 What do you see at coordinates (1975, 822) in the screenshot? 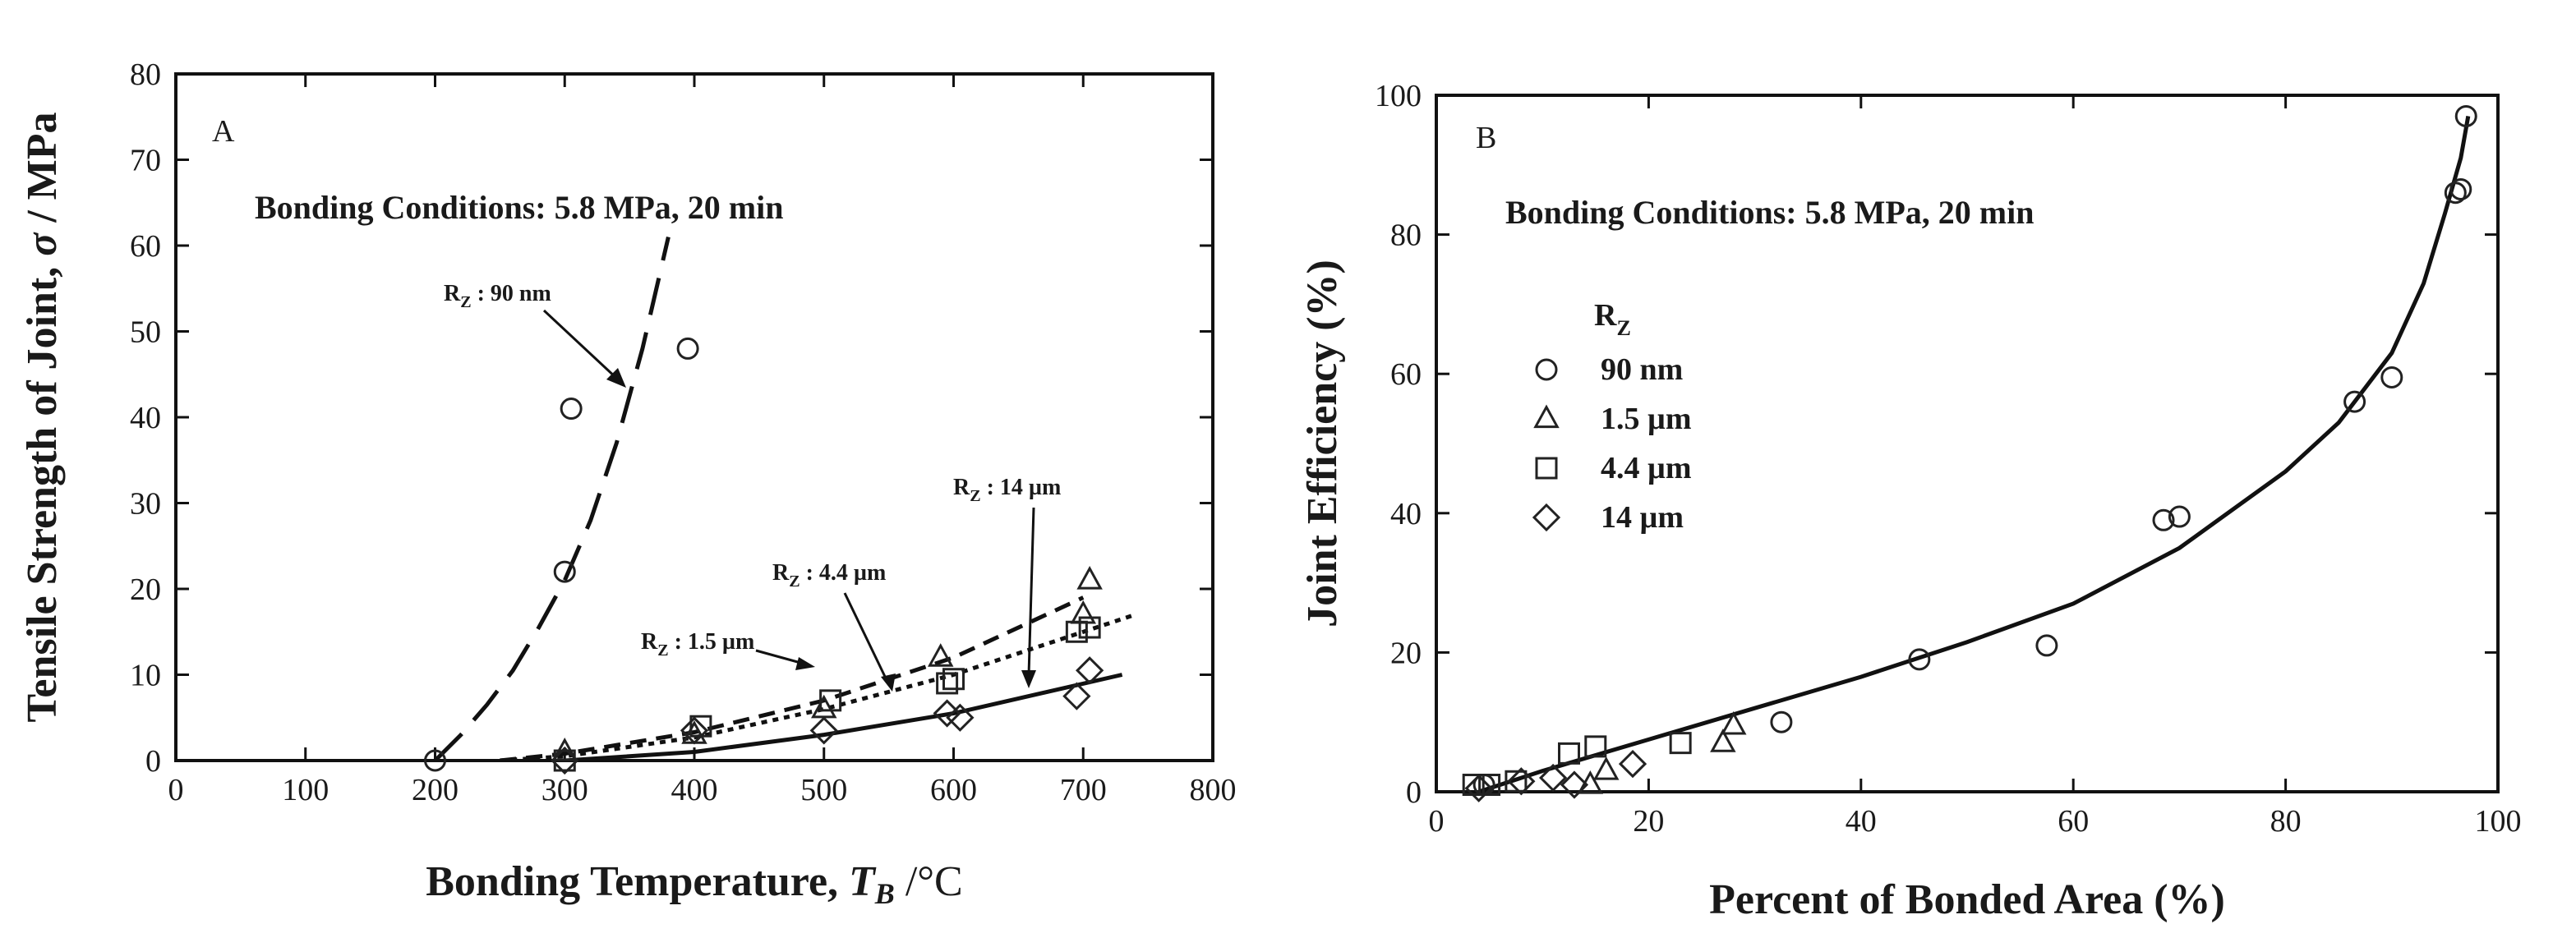
I see `x-tick-labels-b: 0 20 40 60 80 100` at bounding box center [1975, 822].